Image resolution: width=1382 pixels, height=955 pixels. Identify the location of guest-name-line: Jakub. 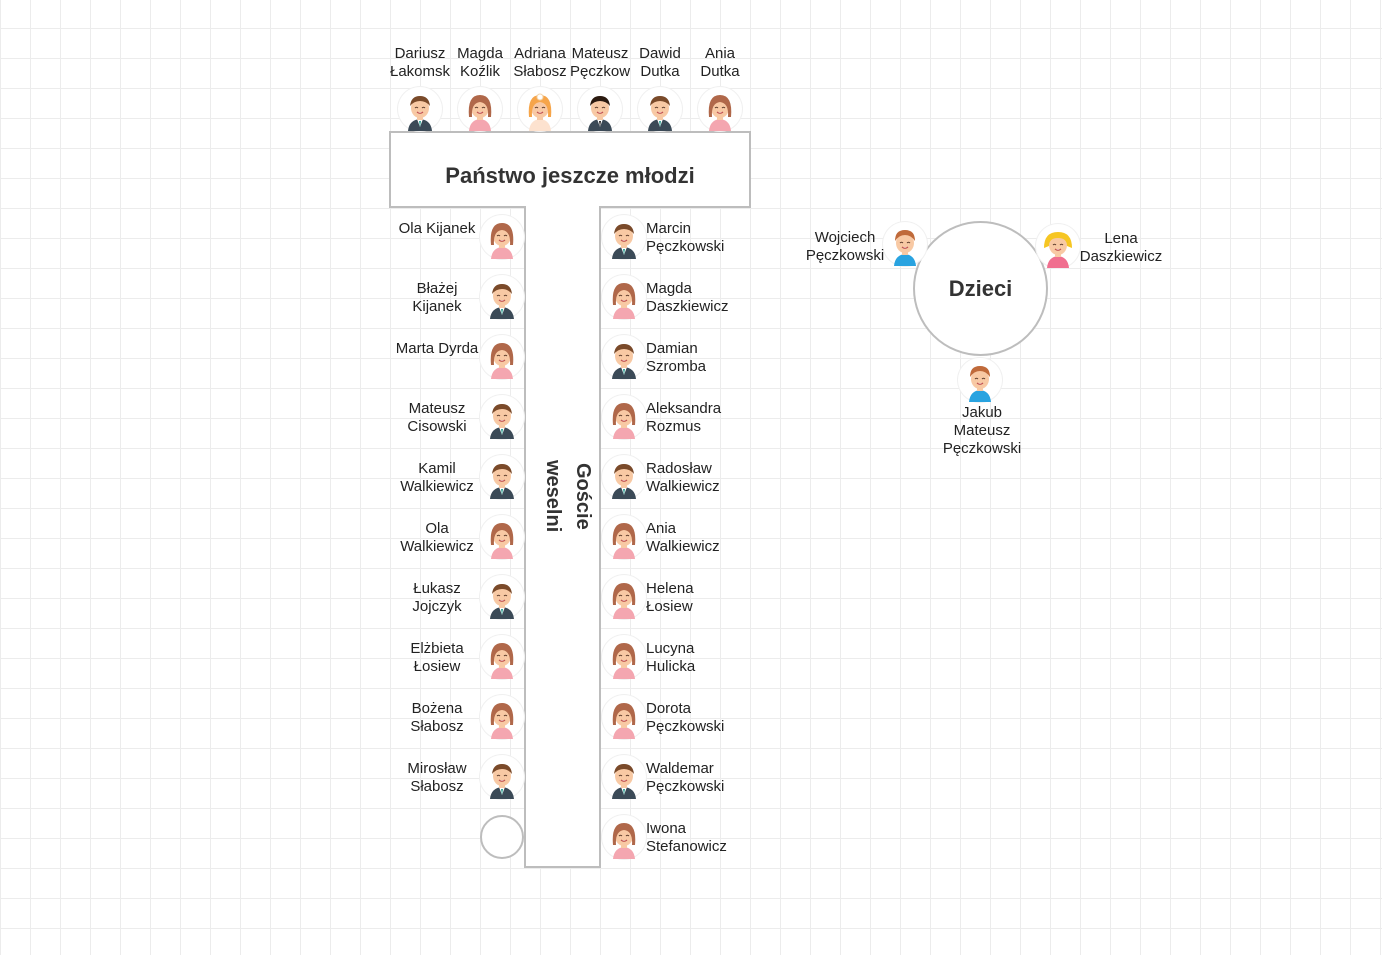
(982, 412).